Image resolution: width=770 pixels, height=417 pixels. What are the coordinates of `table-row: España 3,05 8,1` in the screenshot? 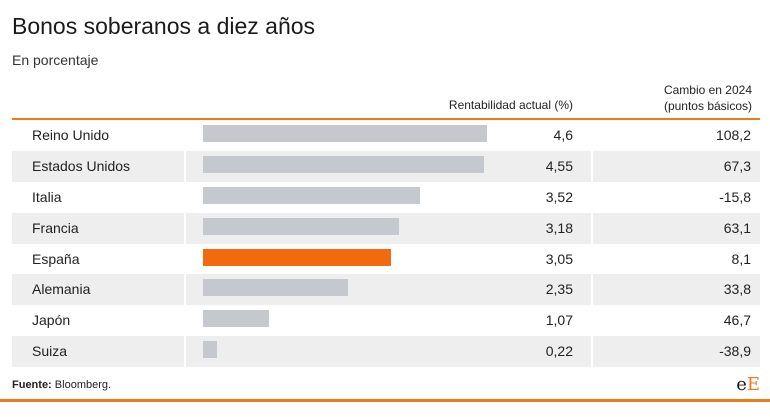 It's located at (386, 259).